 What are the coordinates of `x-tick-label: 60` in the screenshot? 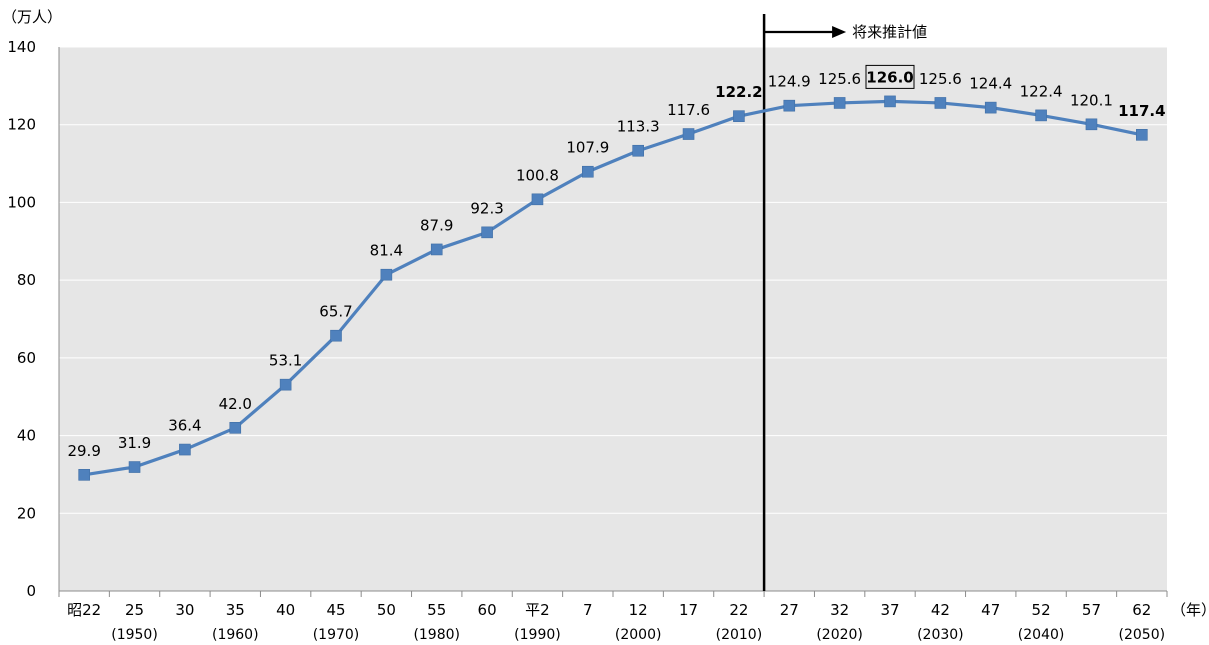 It's located at (487, 610).